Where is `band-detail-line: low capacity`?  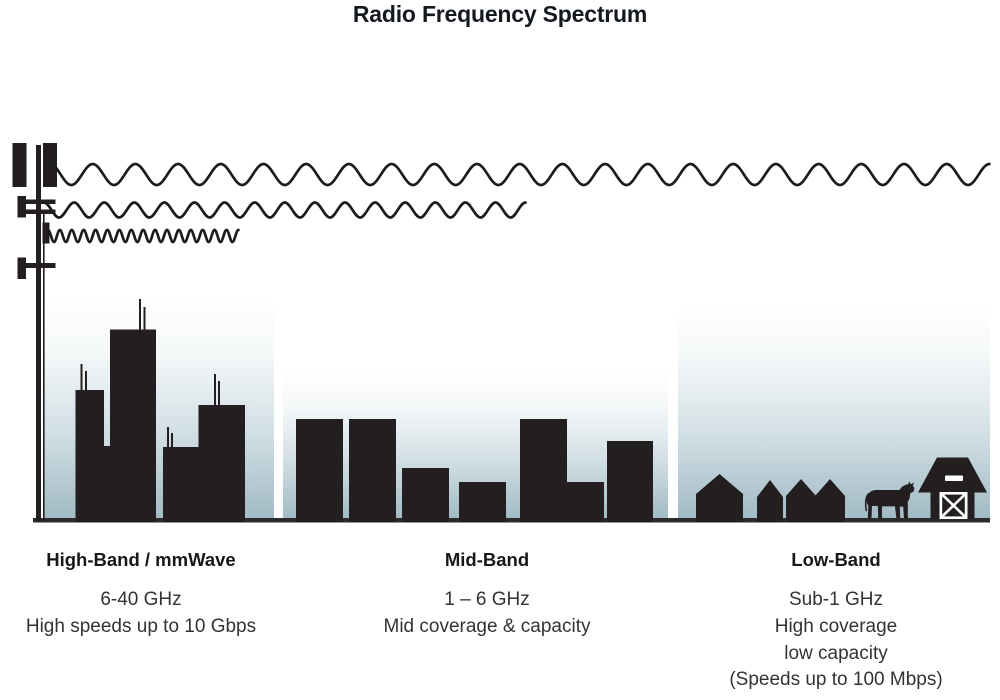 band-detail-line: low capacity is located at coordinates (836, 653).